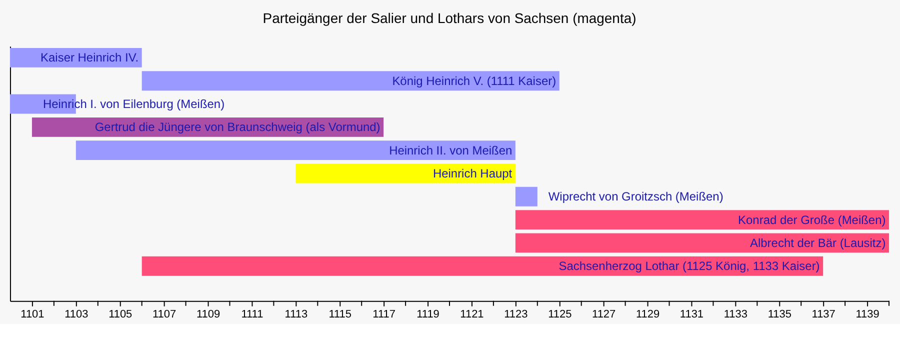  I want to click on y-tick-label: Kaiser Heinrich IV., so click(89, 57).